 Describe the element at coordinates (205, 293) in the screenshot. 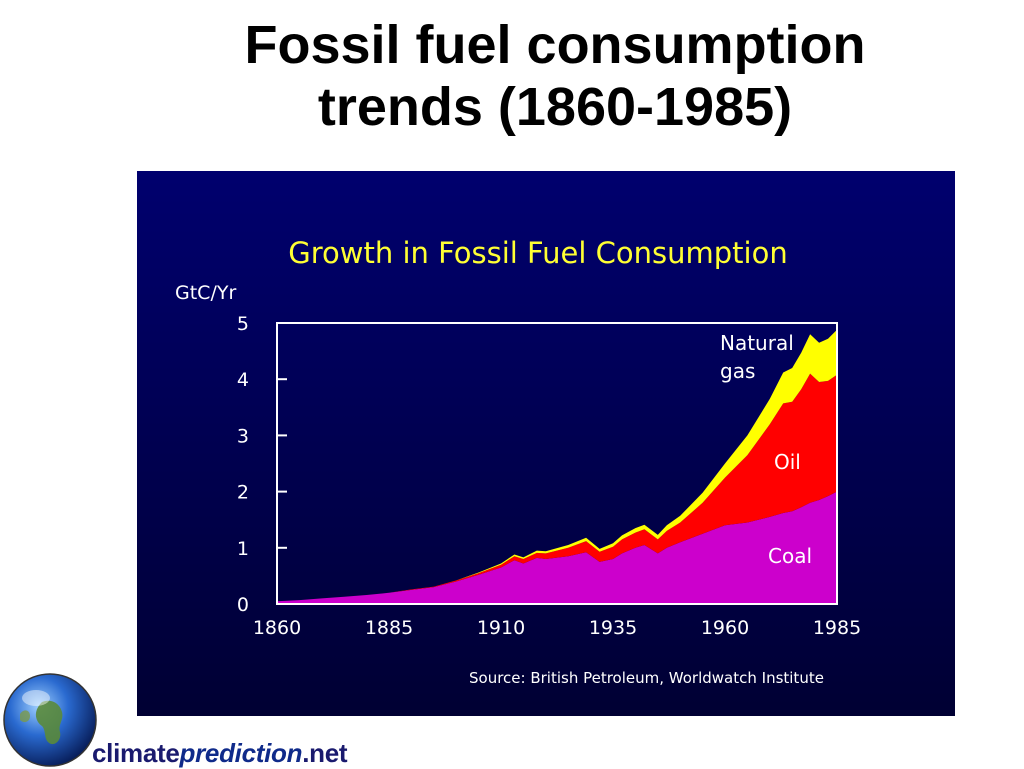

I see `y-axis-label: GtC/Yr` at that location.